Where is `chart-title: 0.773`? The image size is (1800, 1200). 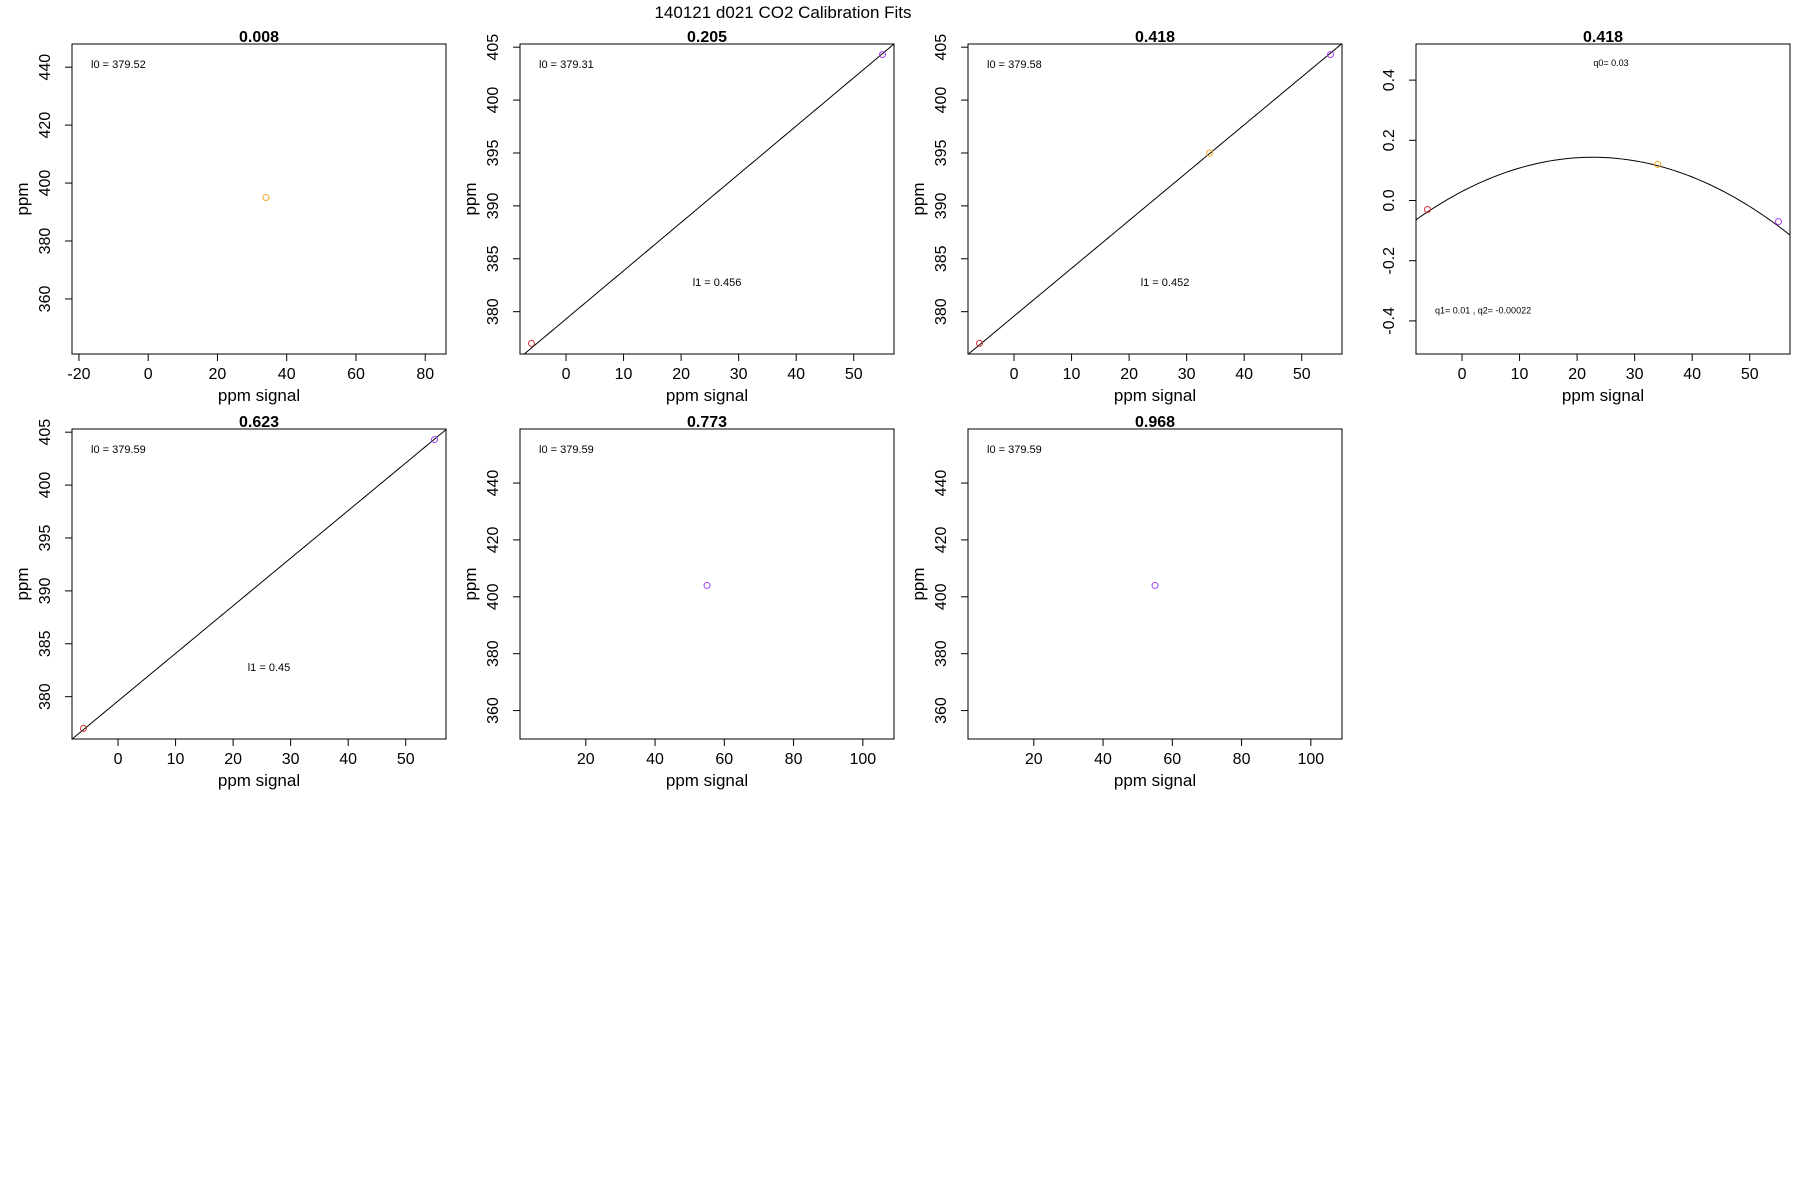 chart-title: 0.773 is located at coordinates (707, 422).